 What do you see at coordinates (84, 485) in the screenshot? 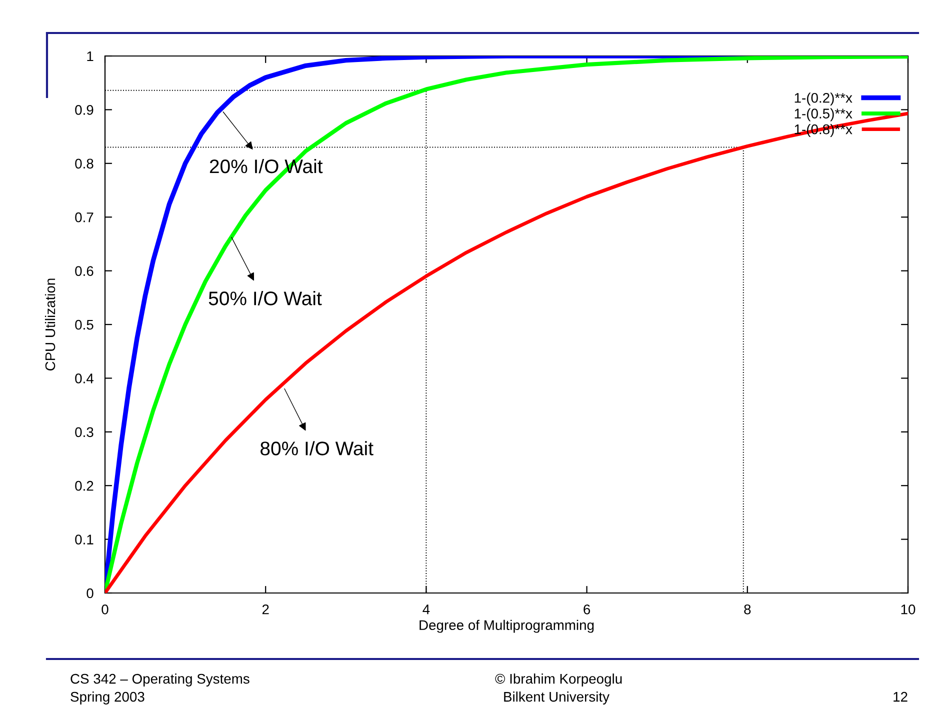
I see `y-tick-label: 0.2` at bounding box center [84, 485].